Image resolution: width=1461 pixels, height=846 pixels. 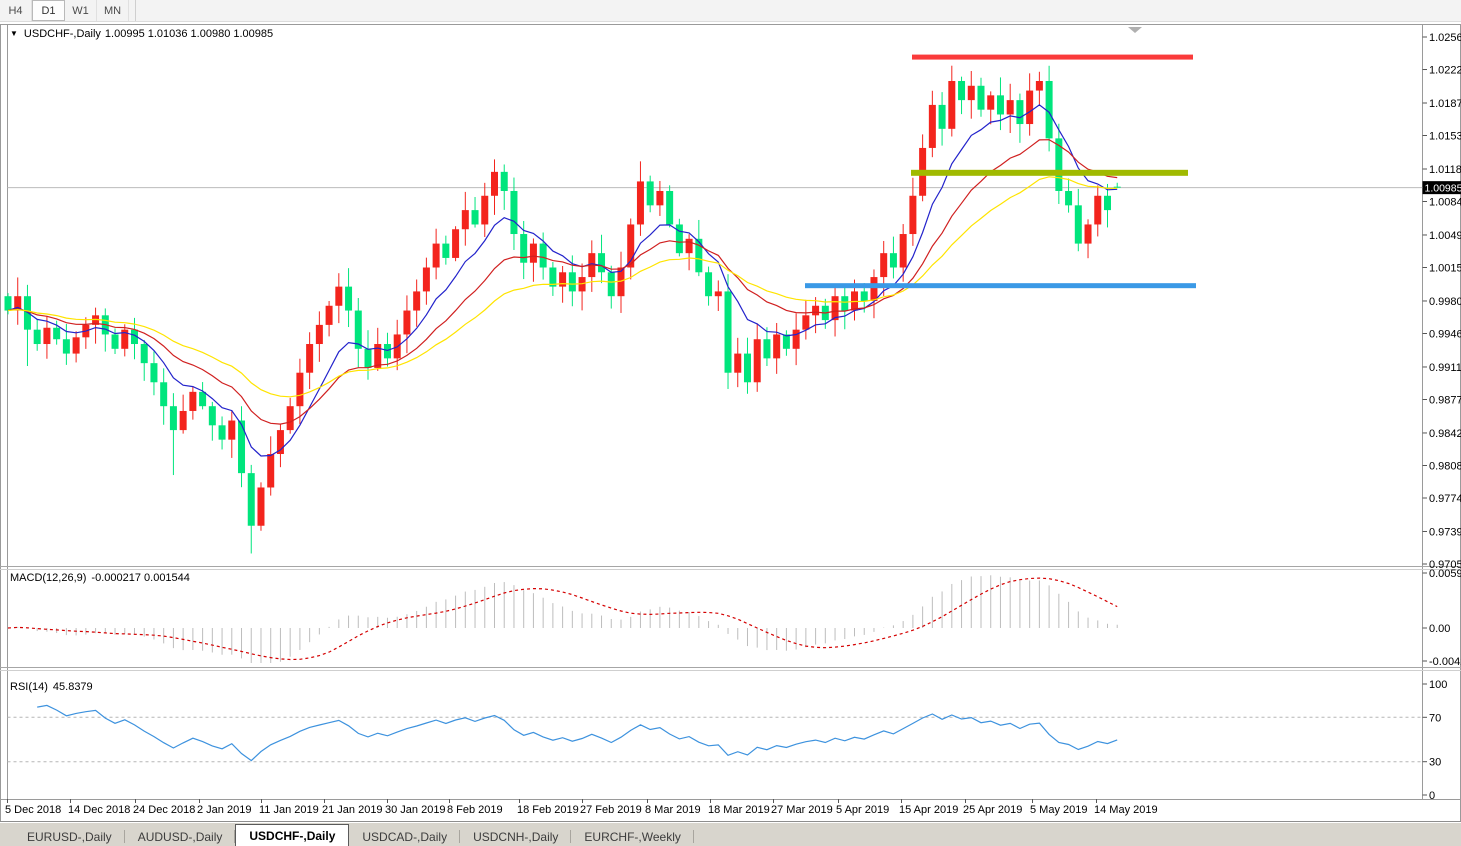 What do you see at coordinates (14, 33) in the screenshot?
I see `collapse-arrow-icon: ▼` at bounding box center [14, 33].